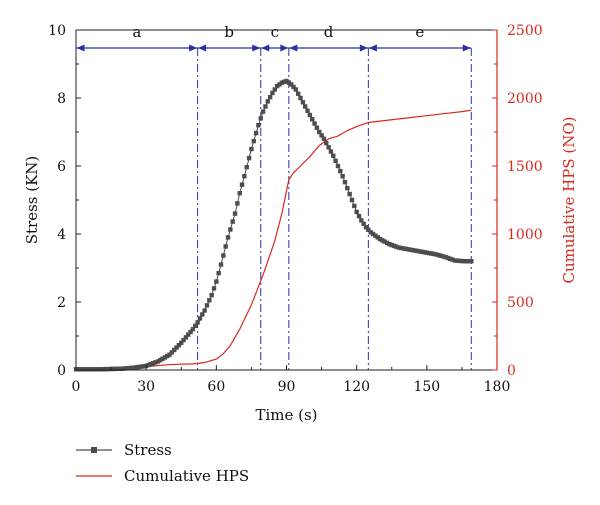 The image size is (600, 505). Describe the element at coordinates (94, 450) in the screenshot. I see `legend-stress-marker` at that location.